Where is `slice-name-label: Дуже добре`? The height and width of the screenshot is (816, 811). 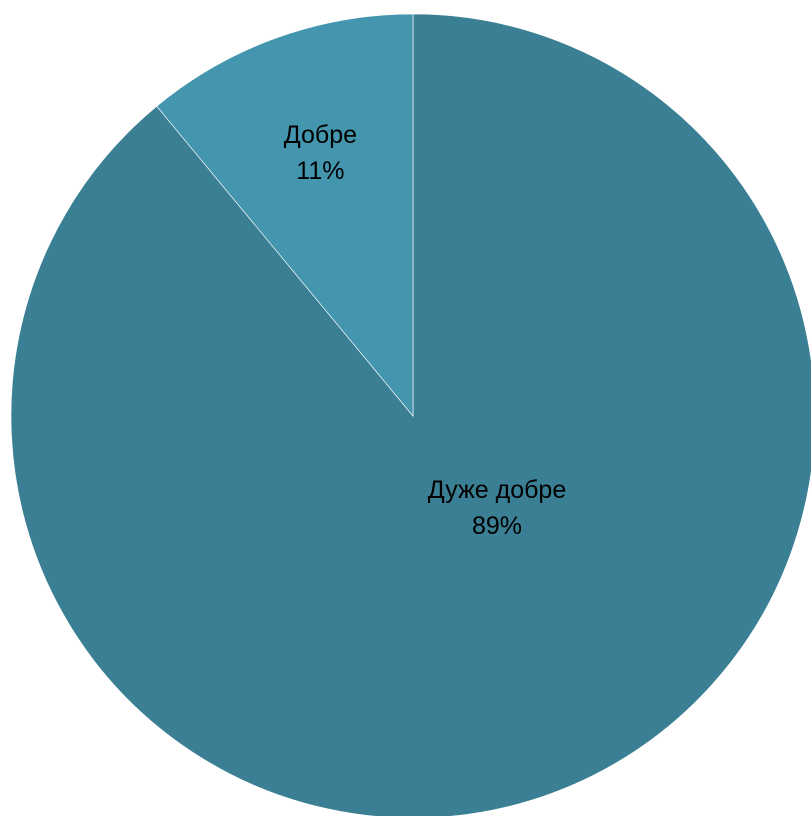
slice-name-label: Дуже добре is located at coordinates (497, 490).